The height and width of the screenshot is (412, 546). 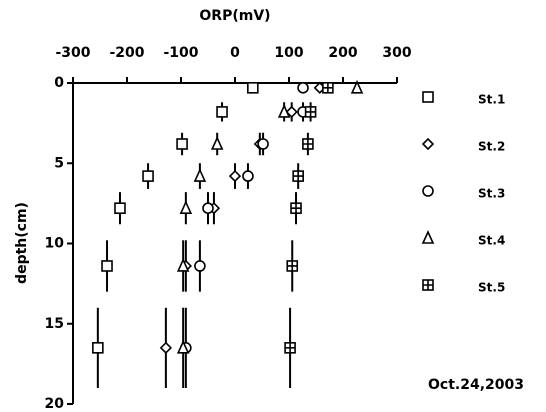 What do you see at coordinates (491, 288) in the screenshot?
I see `legend-label: St.5` at bounding box center [491, 288].